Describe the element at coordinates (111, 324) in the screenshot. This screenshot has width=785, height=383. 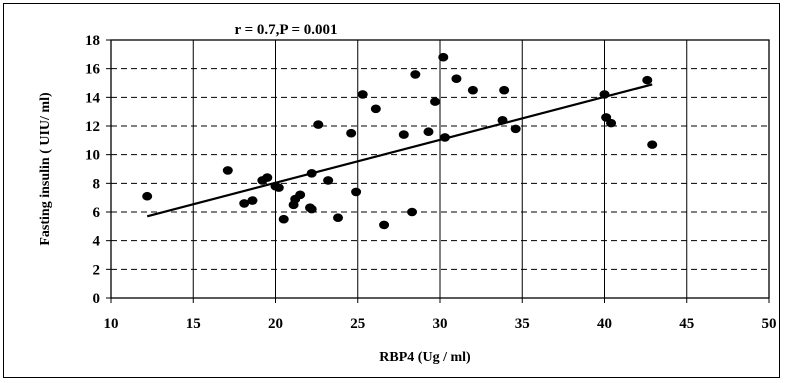
I see `x-tick-label: 10` at that location.